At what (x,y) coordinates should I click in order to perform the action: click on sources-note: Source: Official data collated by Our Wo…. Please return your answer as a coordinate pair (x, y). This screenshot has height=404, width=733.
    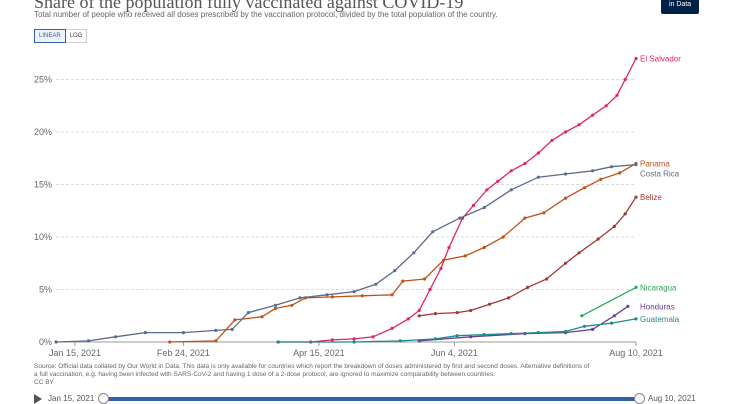
    Looking at the image, I should click on (314, 374).